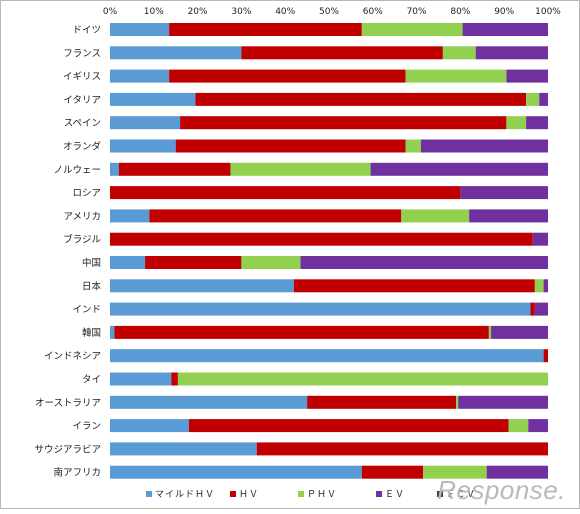 The height and width of the screenshot is (514, 580). I want to click on legend-label: ＥＶ, so click(395, 495).